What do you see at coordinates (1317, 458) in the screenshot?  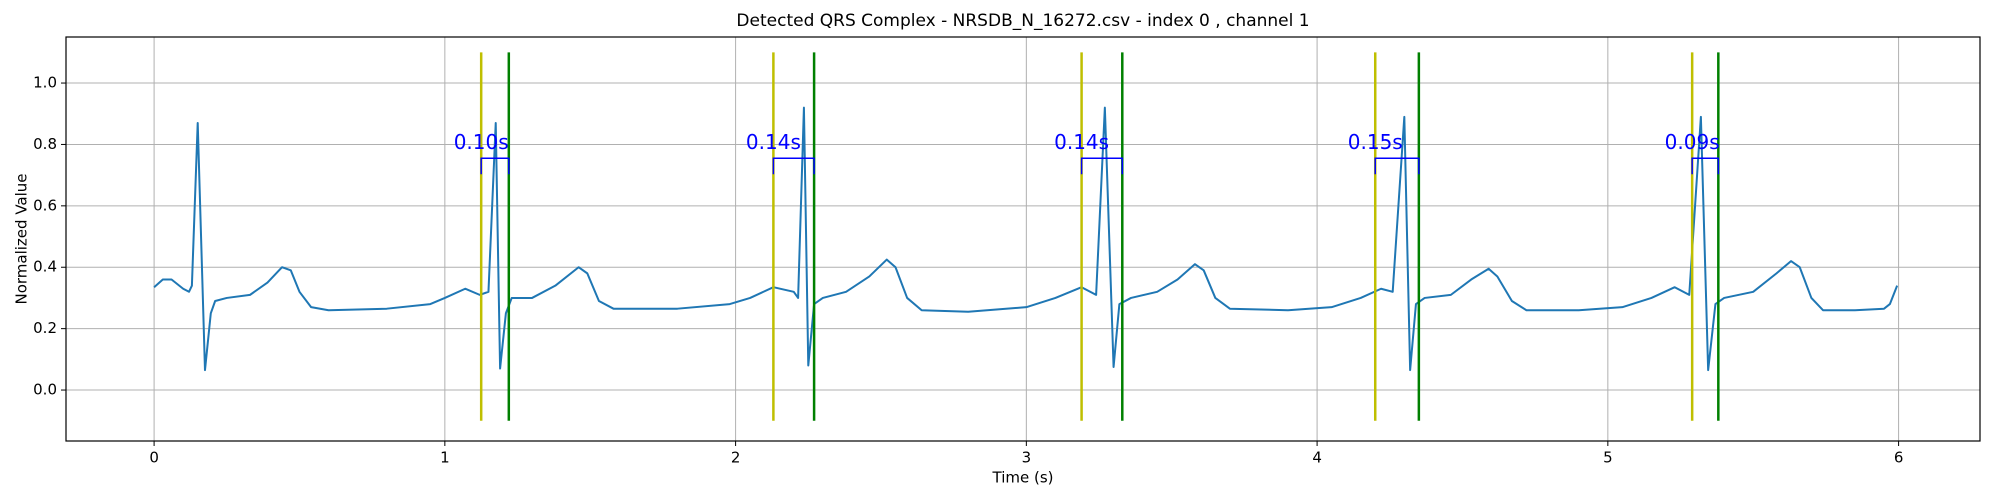 I see `x-tick-label: 4` at bounding box center [1317, 458].